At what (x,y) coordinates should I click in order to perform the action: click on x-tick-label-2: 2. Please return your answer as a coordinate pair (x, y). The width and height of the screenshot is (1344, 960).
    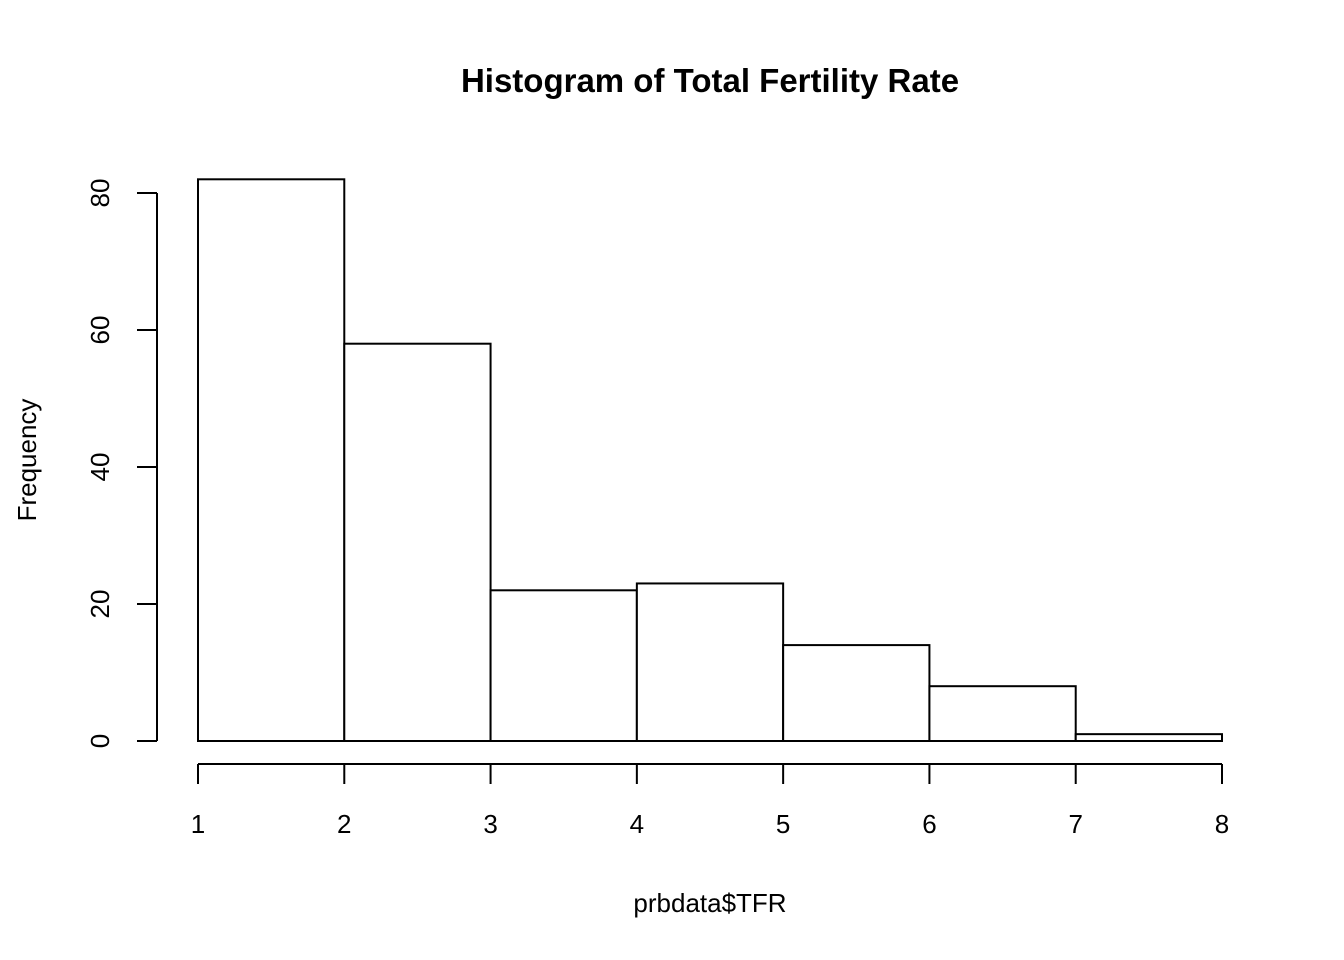
    Looking at the image, I should click on (344, 824).